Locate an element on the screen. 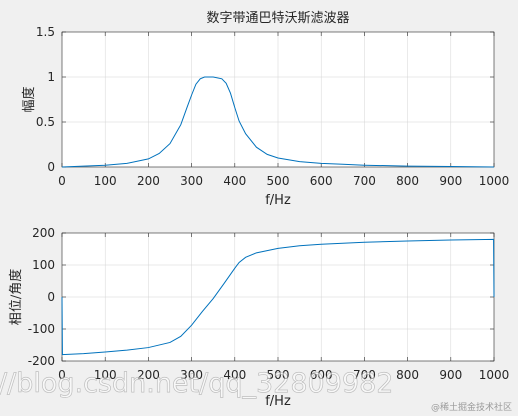  phase-x-tick-label: 700 is located at coordinates (364, 375).